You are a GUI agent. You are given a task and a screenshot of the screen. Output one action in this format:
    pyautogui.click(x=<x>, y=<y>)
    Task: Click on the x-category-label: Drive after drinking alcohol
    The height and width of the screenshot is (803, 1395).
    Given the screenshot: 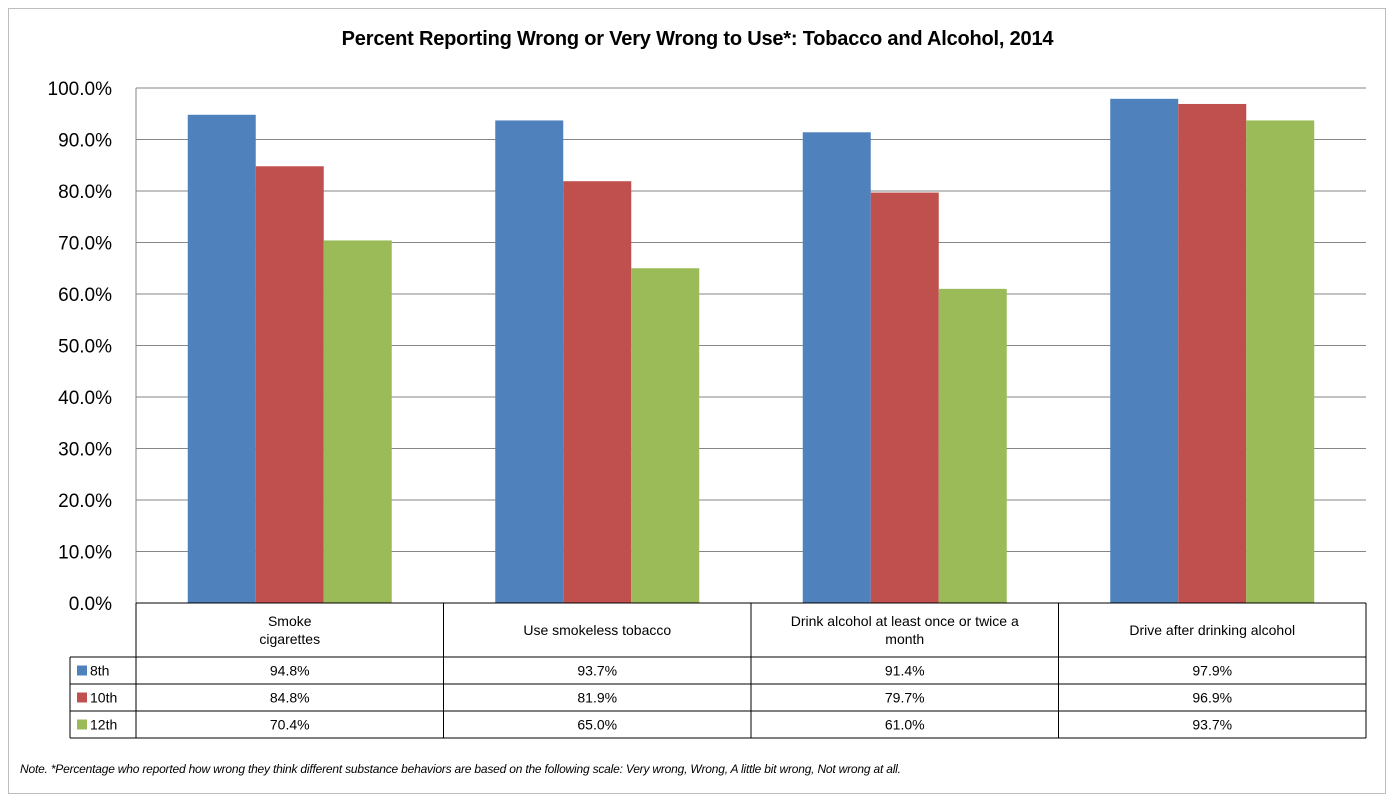 What is the action you would take?
    pyautogui.click(x=1212, y=630)
    